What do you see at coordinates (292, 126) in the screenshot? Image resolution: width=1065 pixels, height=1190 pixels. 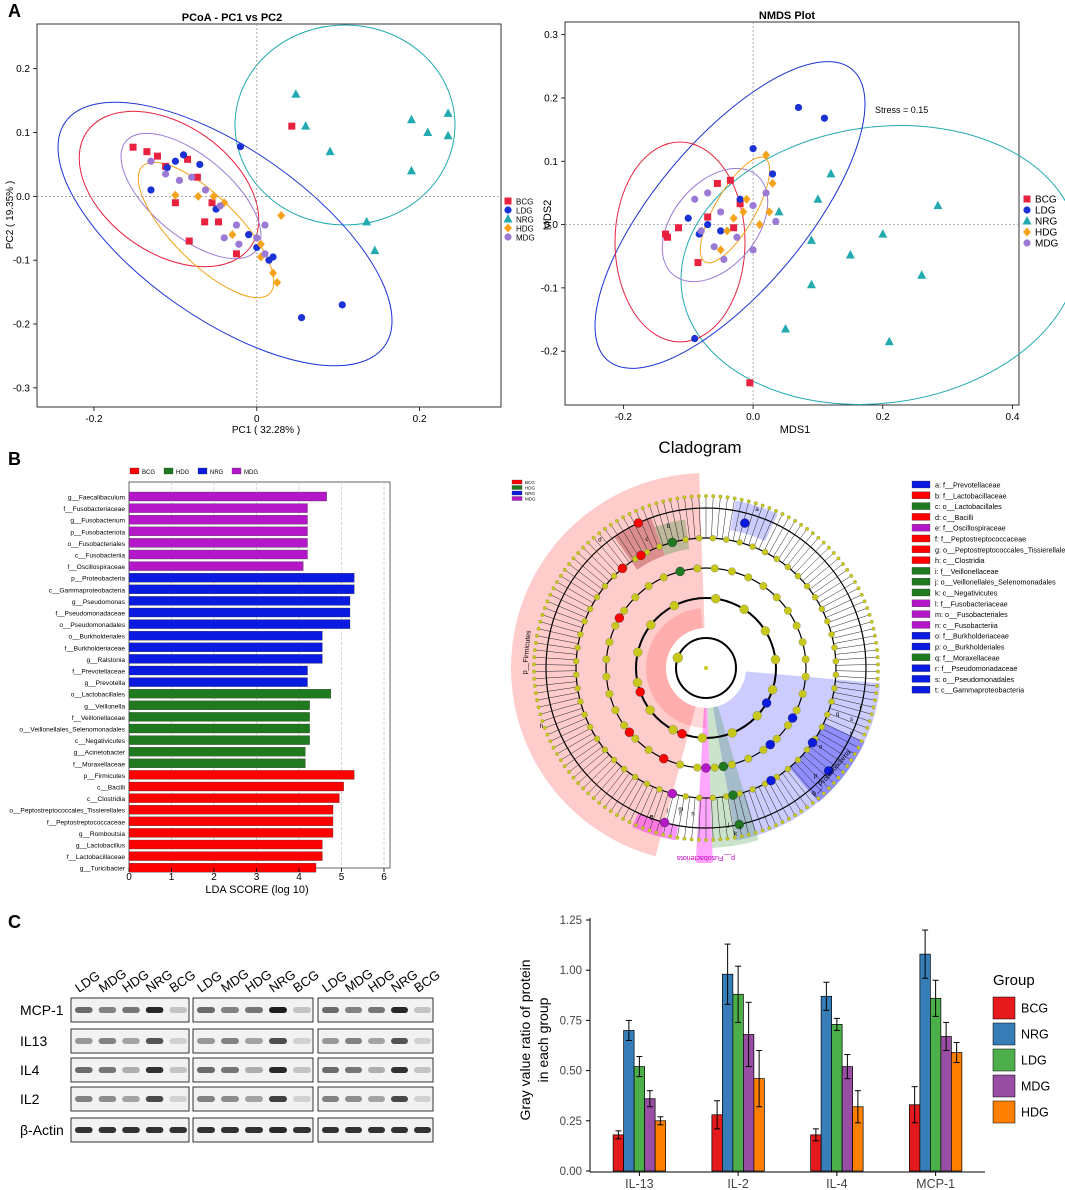 I see `pcoa-point-bcg` at bounding box center [292, 126].